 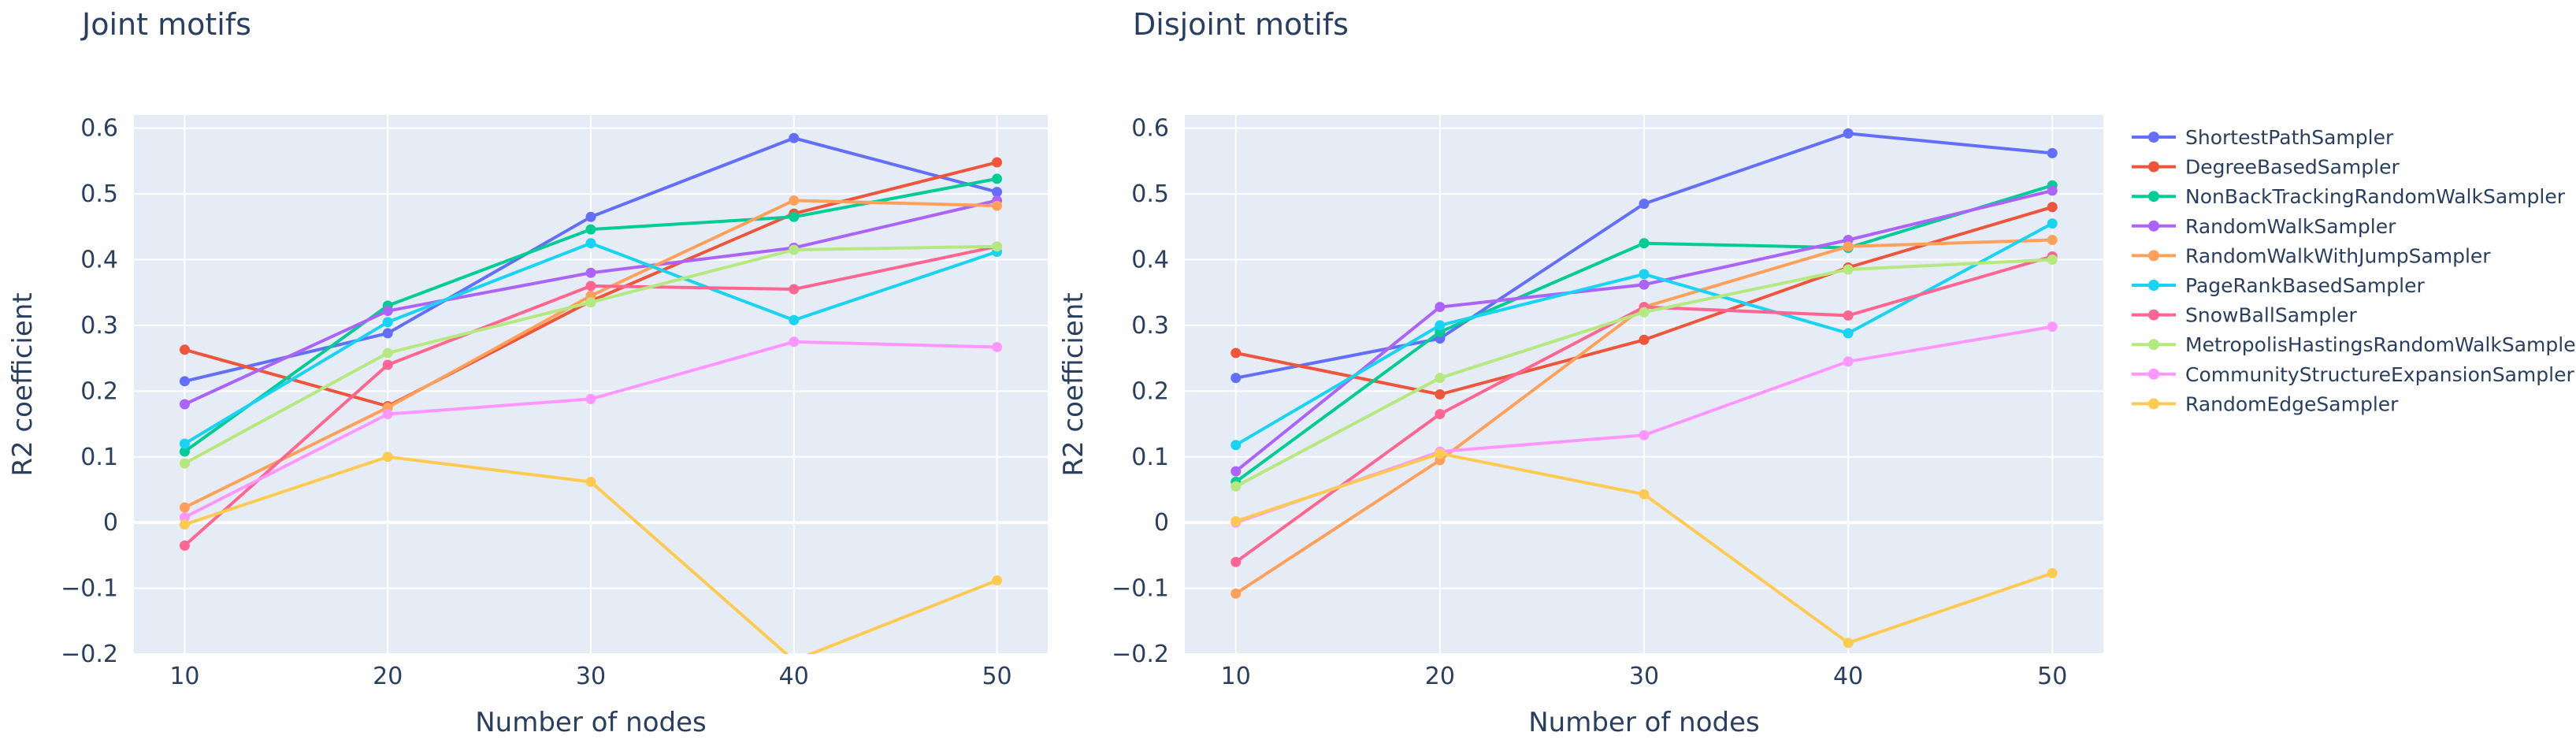 I want to click on legend-label: RandomWalkWithJumpSampler, so click(x=2338, y=255).